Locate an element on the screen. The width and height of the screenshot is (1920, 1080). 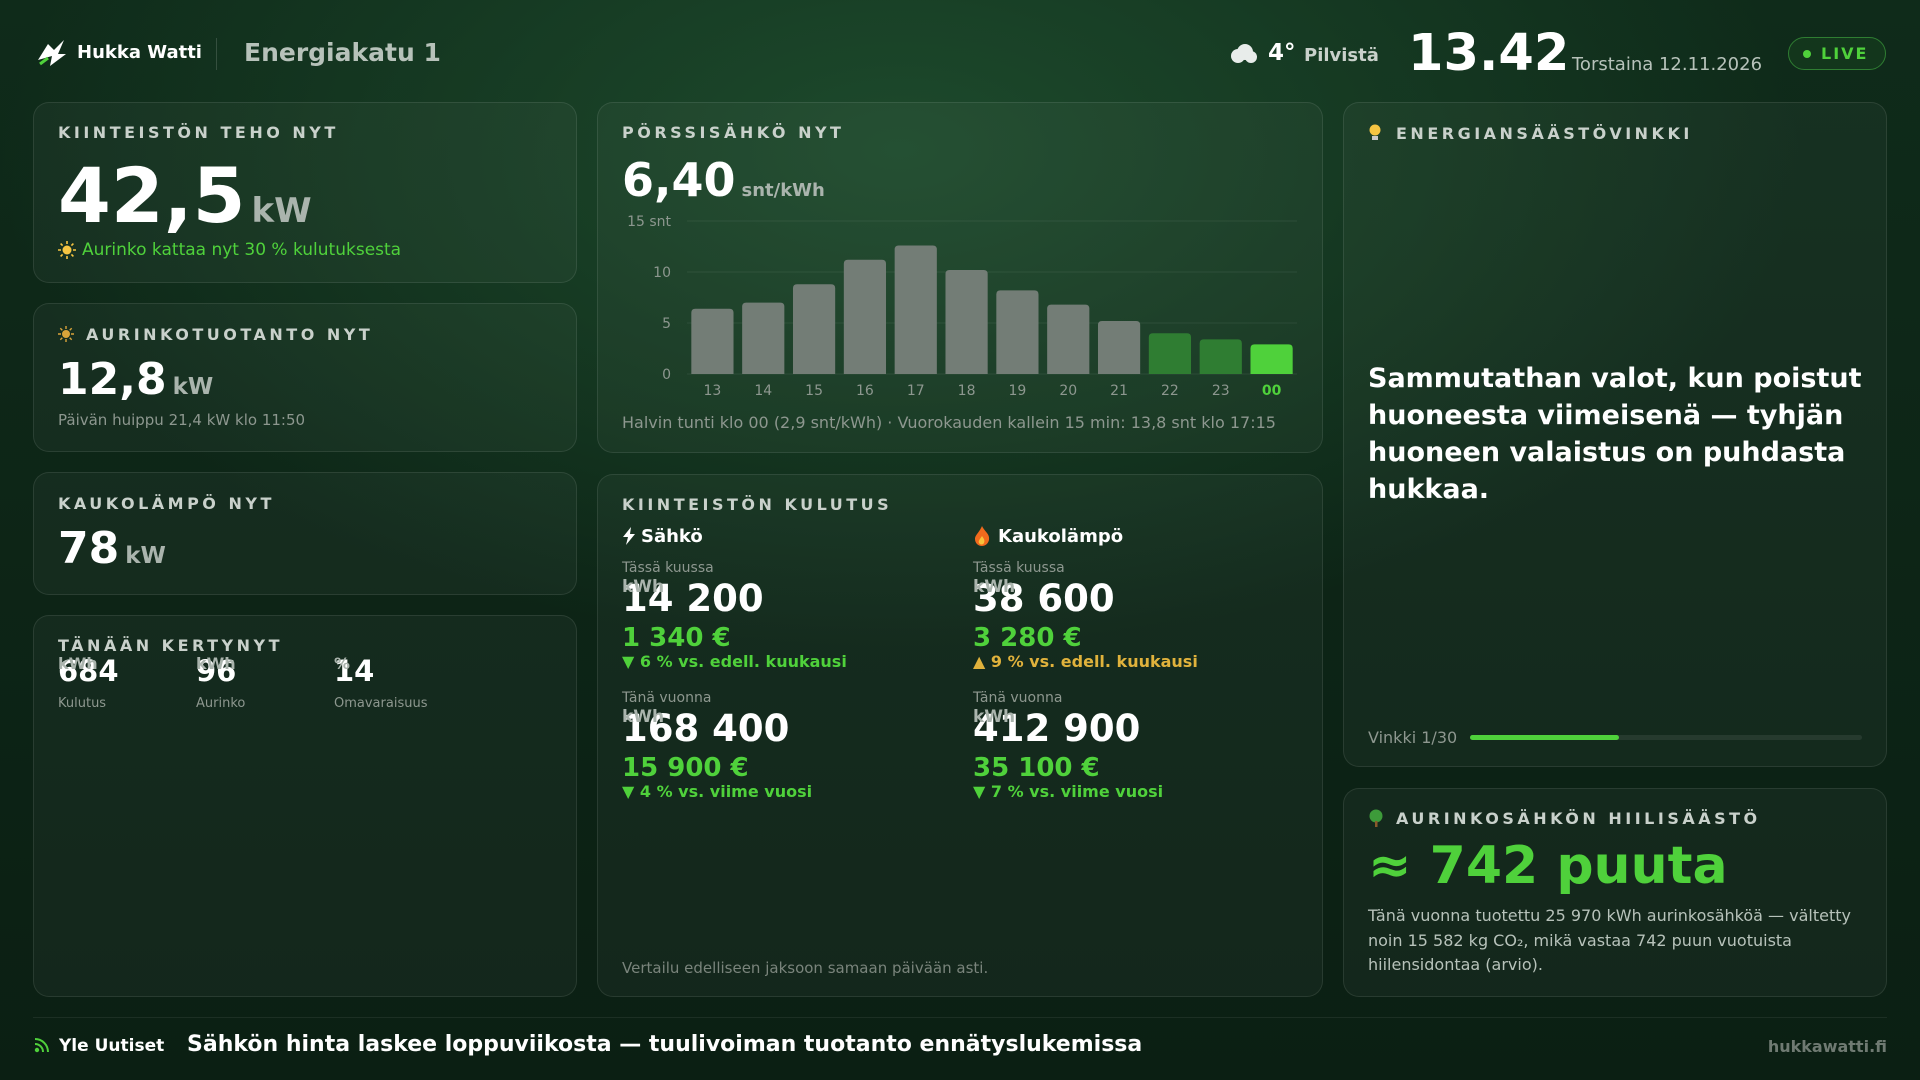
value: 42,5 is located at coordinates (152, 195).